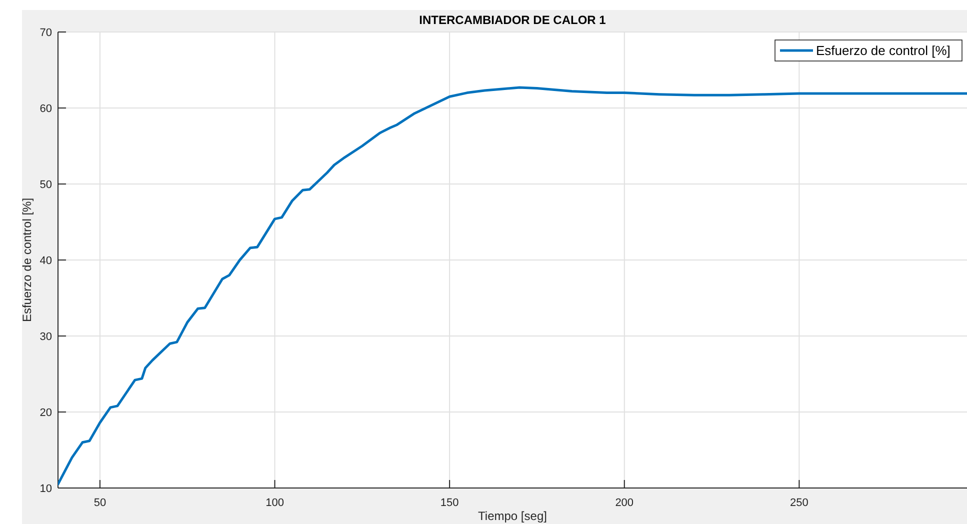  I want to click on y-tick-label: 20, so click(46, 413).